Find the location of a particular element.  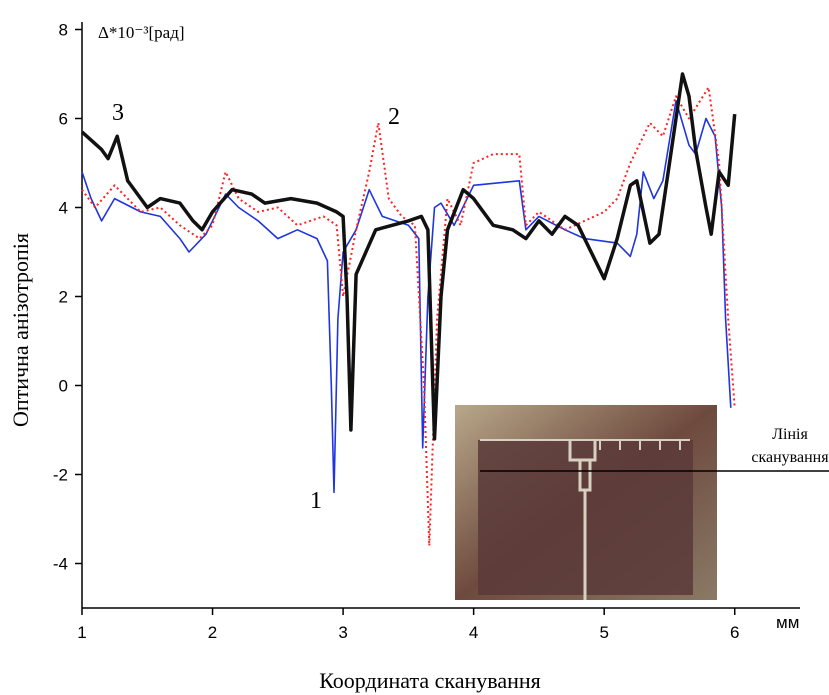

y-tick-label: 2 is located at coordinates (63, 297).